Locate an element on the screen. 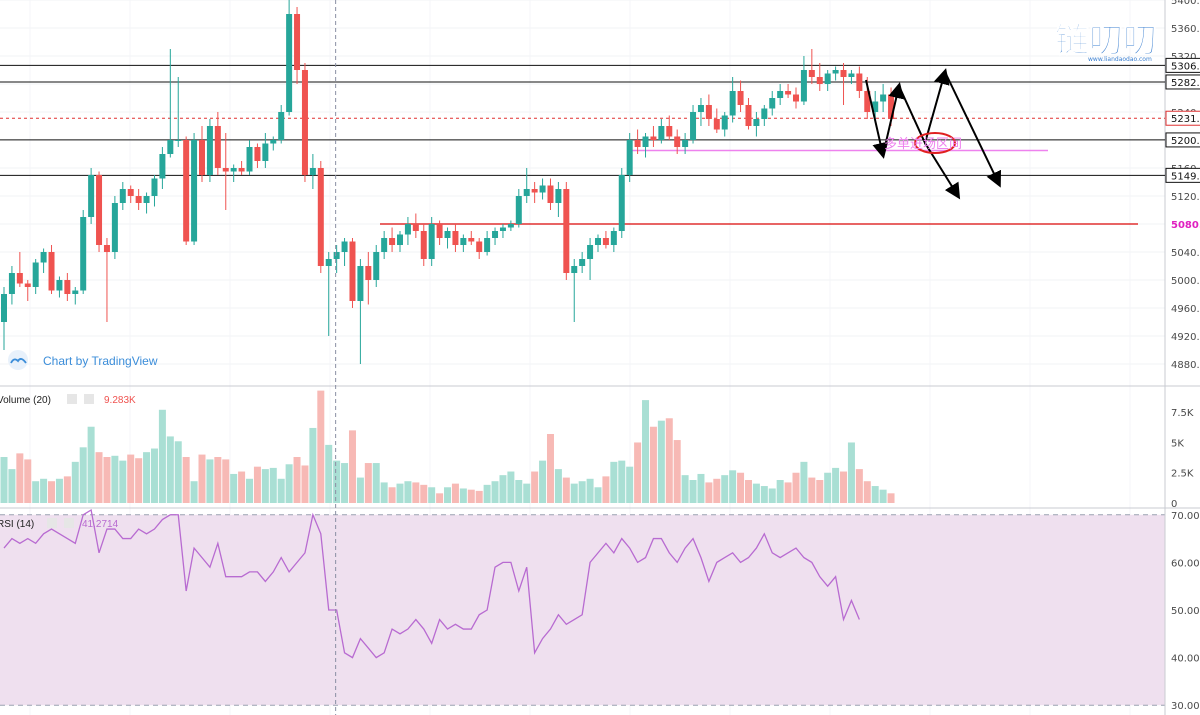 The image size is (1200, 715). tradingview-wave-icon is located at coordinates (18, 361).